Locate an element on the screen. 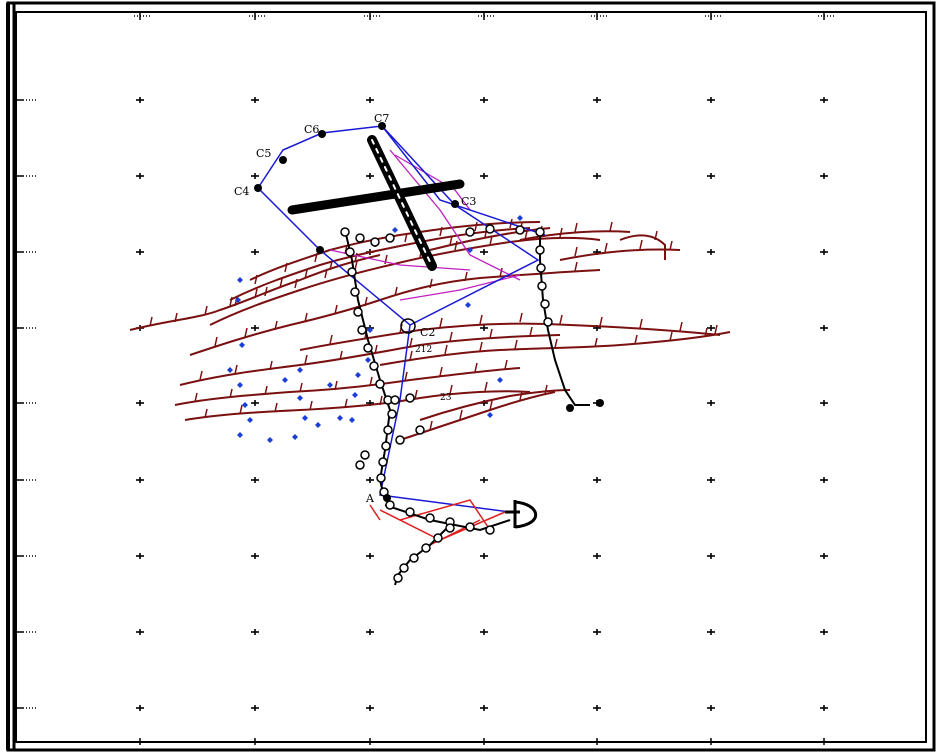  survey-marker-icon is located at coordinates (408, 326).